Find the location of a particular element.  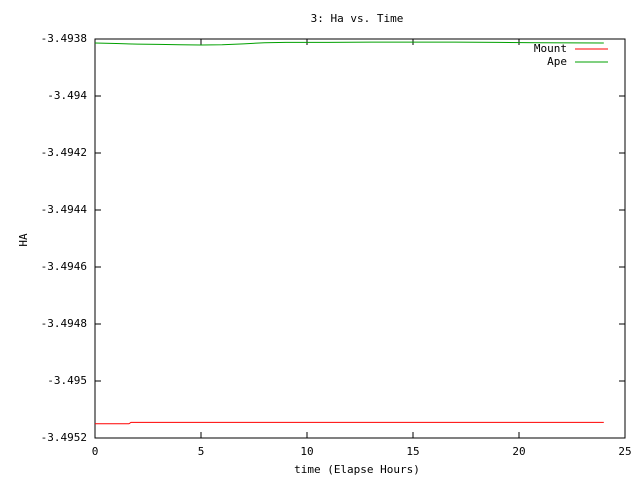

y-tick-label: -3.494 is located at coordinates (67, 95).